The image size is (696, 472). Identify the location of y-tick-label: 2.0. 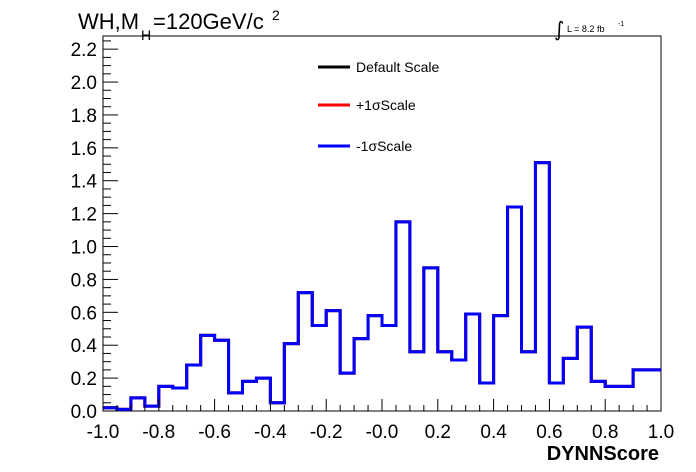
(84, 83).